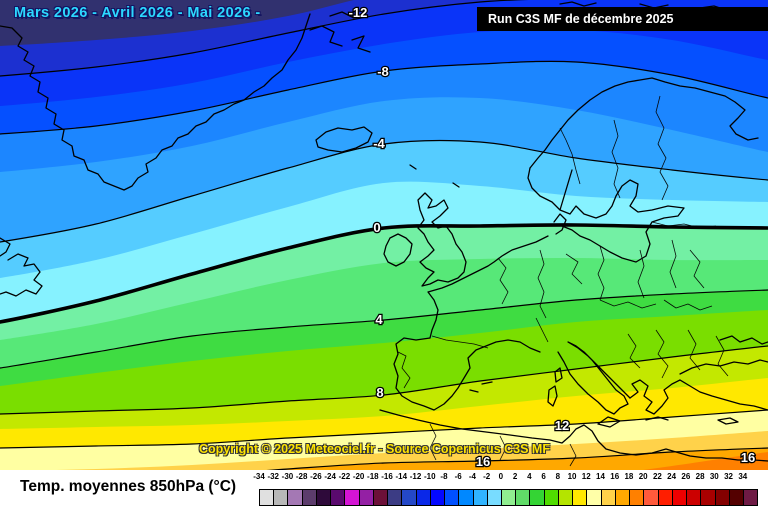  Describe the element at coordinates (586, 476) in the screenshot. I see `scale-tick-label: 12` at that location.